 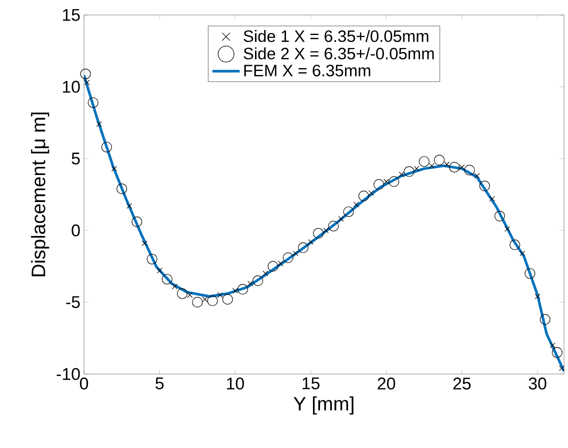 What do you see at coordinates (84, 384) in the screenshot?
I see `x-tick-label: 0` at bounding box center [84, 384].